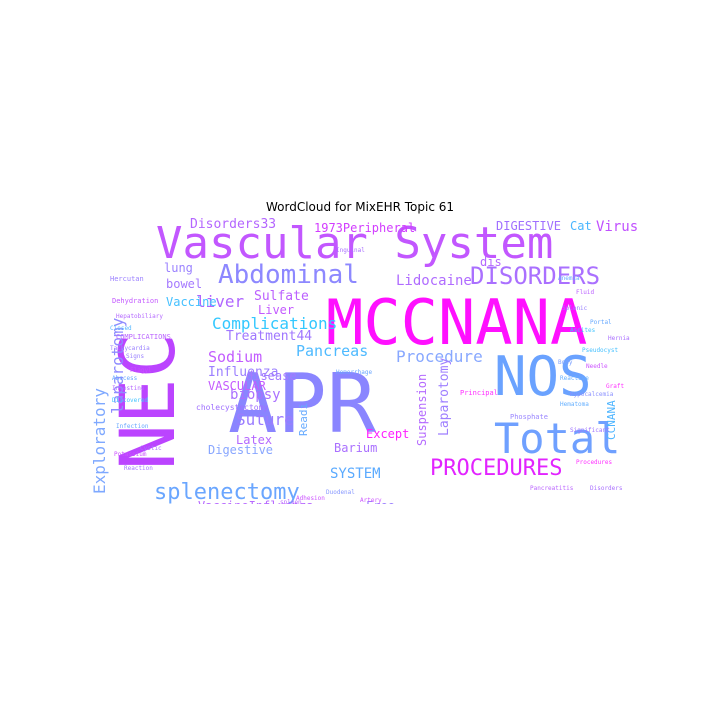 Image resolution: width=720 pixels, height=720 pixels. I want to click on word-treatment44: Treatment44, so click(269, 336).